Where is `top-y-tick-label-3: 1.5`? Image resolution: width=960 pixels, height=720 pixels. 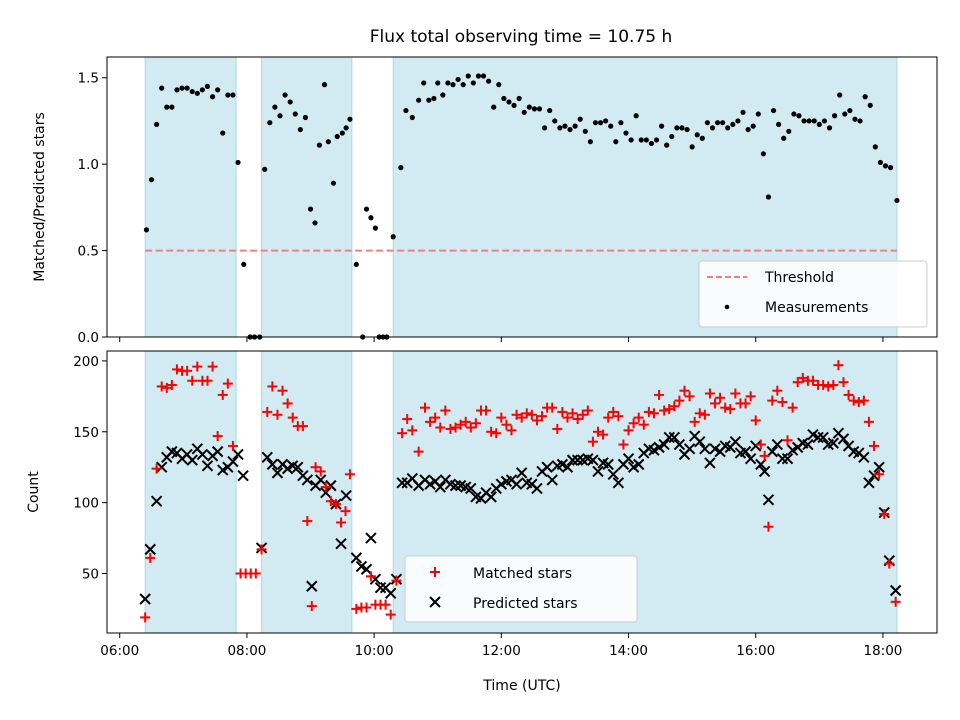 top-y-tick-label-3: 1.5 is located at coordinates (88, 79).